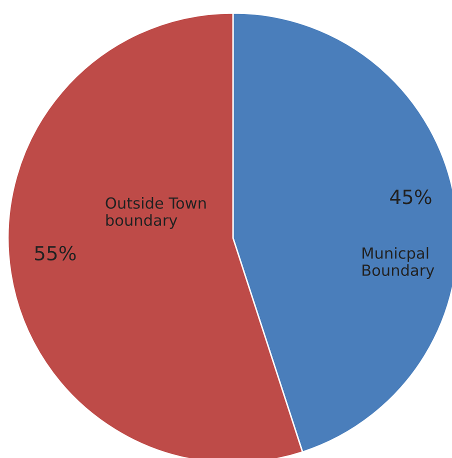 The image size is (452, 458). Describe the element at coordinates (156, 213) in the screenshot. I see `slice-label: Outside Town boundary` at that location.